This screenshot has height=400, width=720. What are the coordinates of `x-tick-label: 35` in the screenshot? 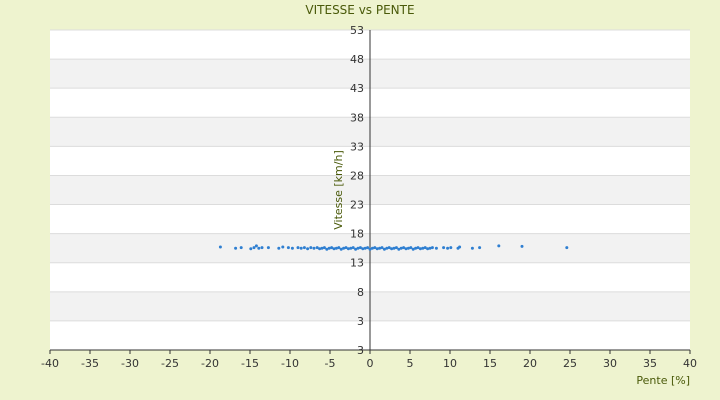 It's located at (650, 363).